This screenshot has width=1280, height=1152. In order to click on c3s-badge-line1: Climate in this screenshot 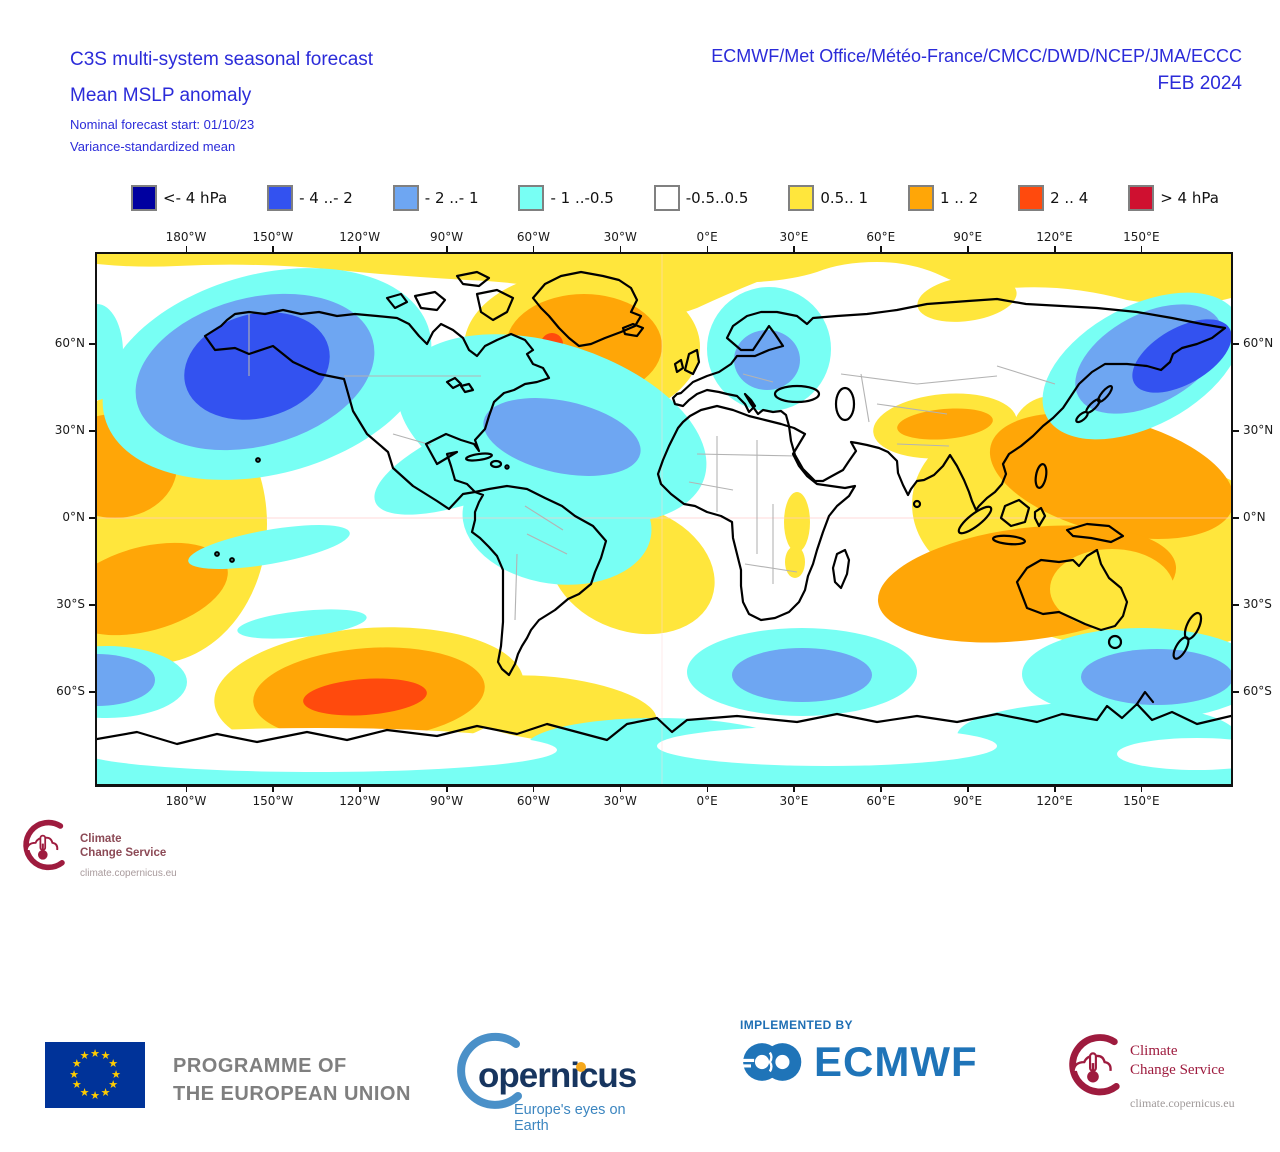, I will do `click(101, 839)`.